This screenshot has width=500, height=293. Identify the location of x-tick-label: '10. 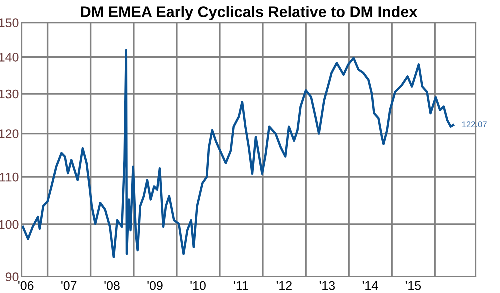
(198, 285).